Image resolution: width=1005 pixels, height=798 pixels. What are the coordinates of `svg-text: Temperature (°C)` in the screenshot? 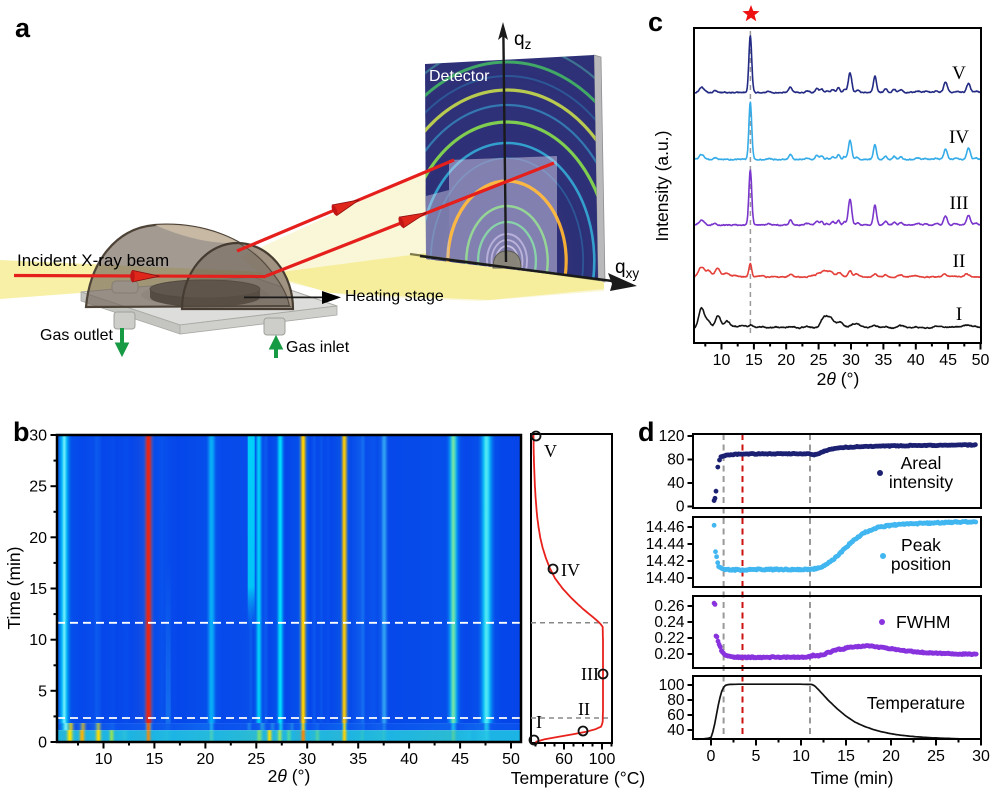 It's located at (578, 778).